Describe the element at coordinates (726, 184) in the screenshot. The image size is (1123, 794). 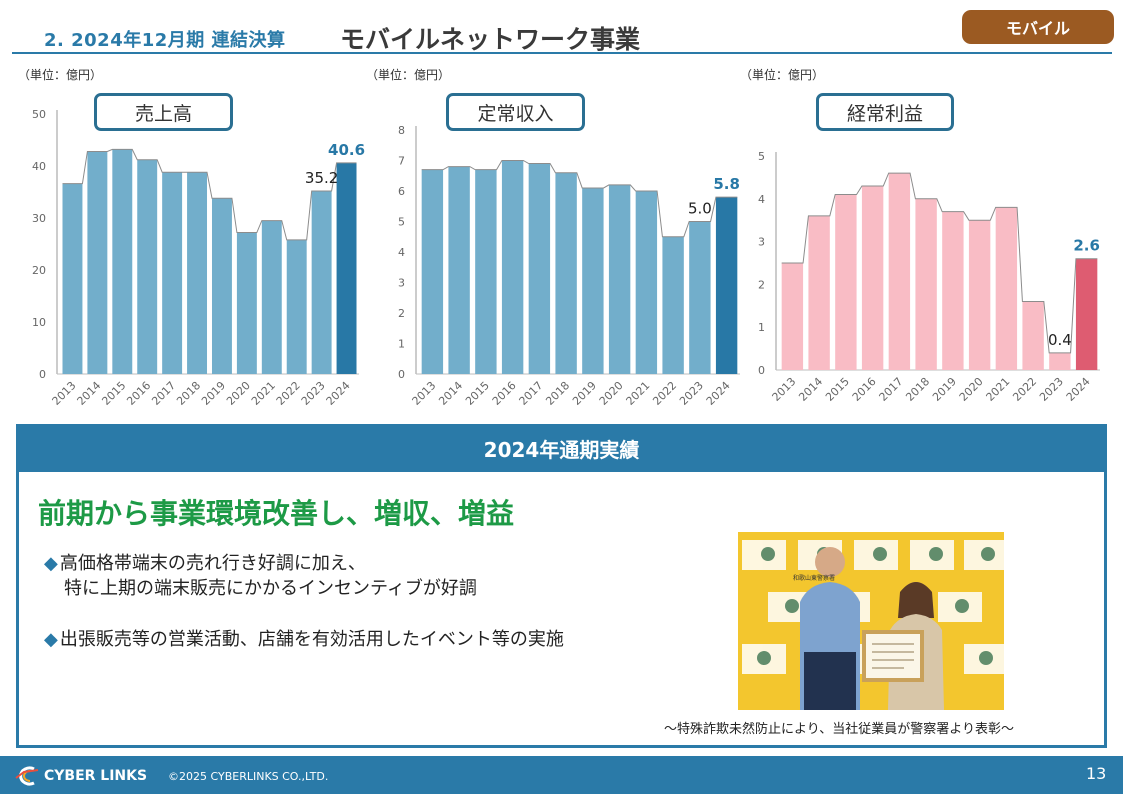
I see `data-label: 5.8` at that location.